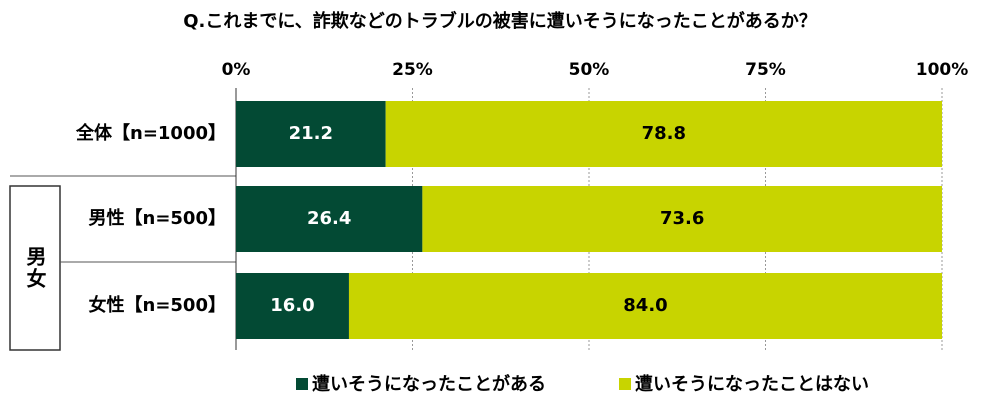 The width and height of the screenshot is (1000, 418). I want to click on group-box, so click(35, 268).